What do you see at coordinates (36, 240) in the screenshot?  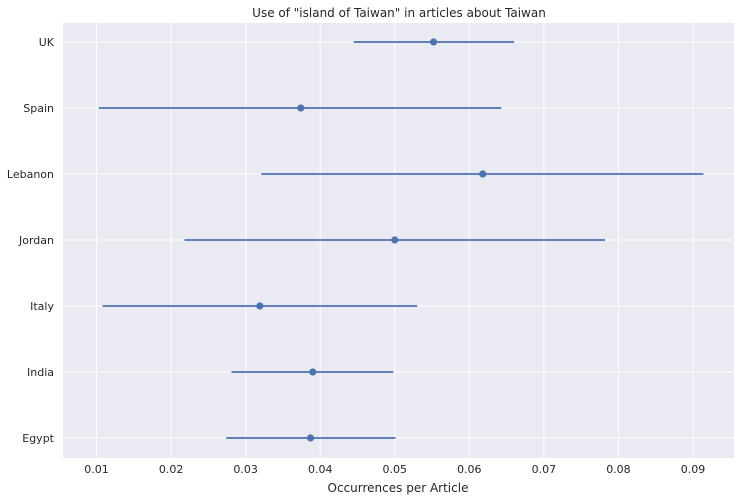 I see `y-tick-label: Jordan` at bounding box center [36, 240].